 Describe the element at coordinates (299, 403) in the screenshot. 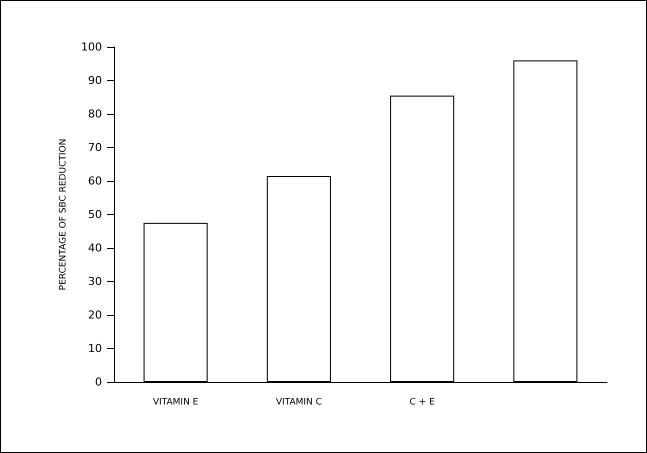

I see `x-tick-label: VITAMIN C` at that location.